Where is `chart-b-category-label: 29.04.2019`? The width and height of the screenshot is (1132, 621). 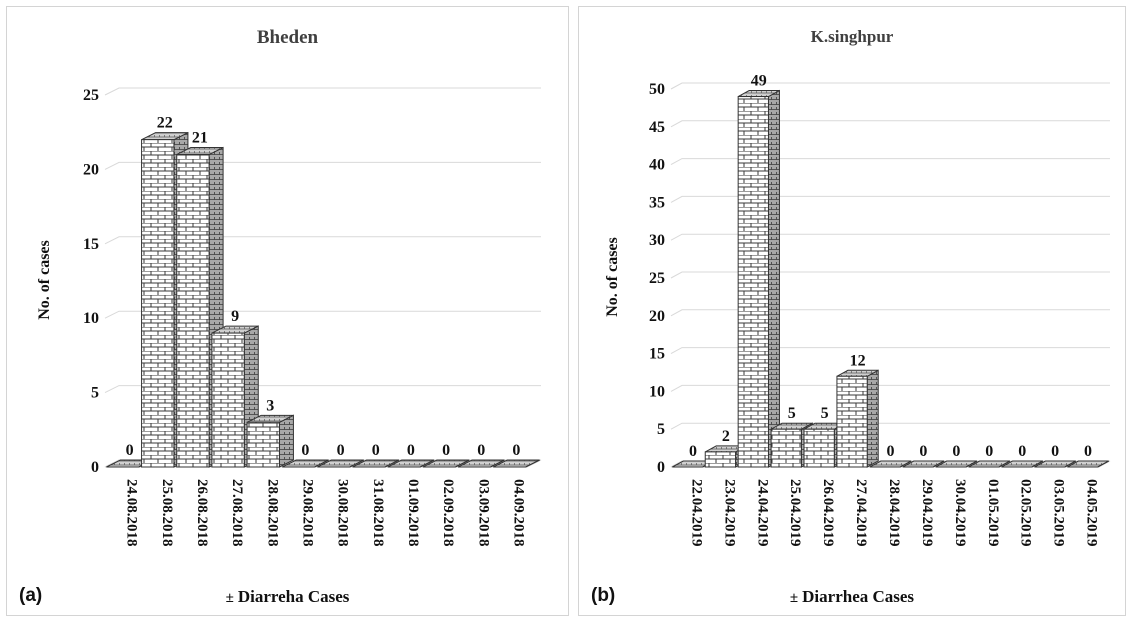 chart-b-category-label: 29.04.2019 is located at coordinates (927, 513).